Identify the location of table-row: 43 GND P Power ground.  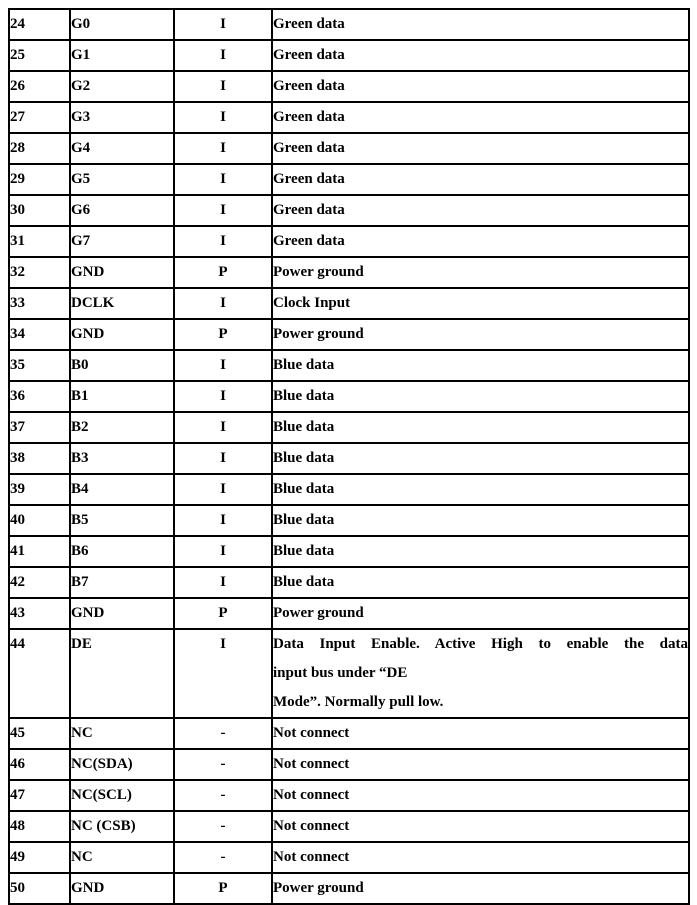
(349, 613).